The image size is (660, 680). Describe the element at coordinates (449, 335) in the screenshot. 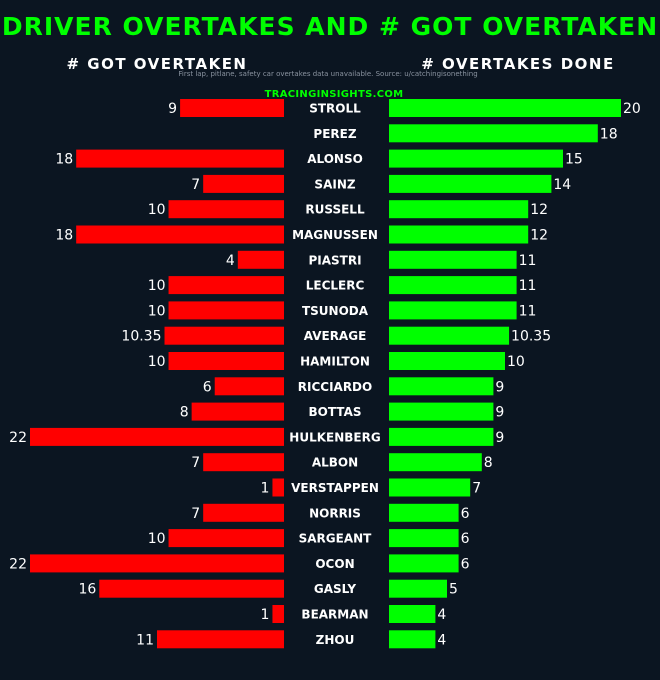

I see `overtakes-done-bar-average` at that location.